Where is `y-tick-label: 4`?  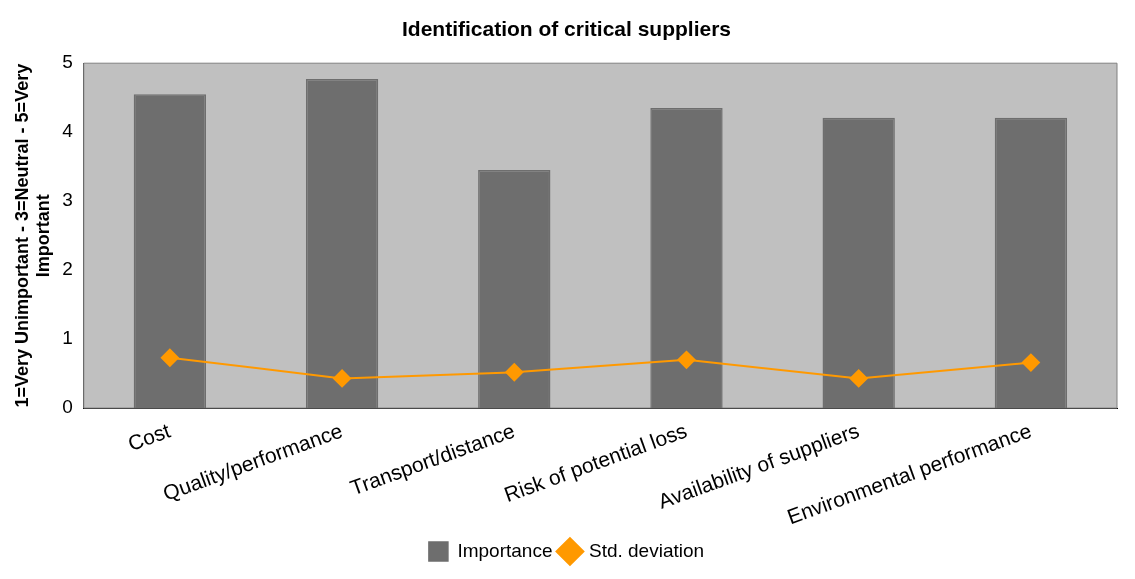
y-tick-label: 4 is located at coordinates (68, 131).